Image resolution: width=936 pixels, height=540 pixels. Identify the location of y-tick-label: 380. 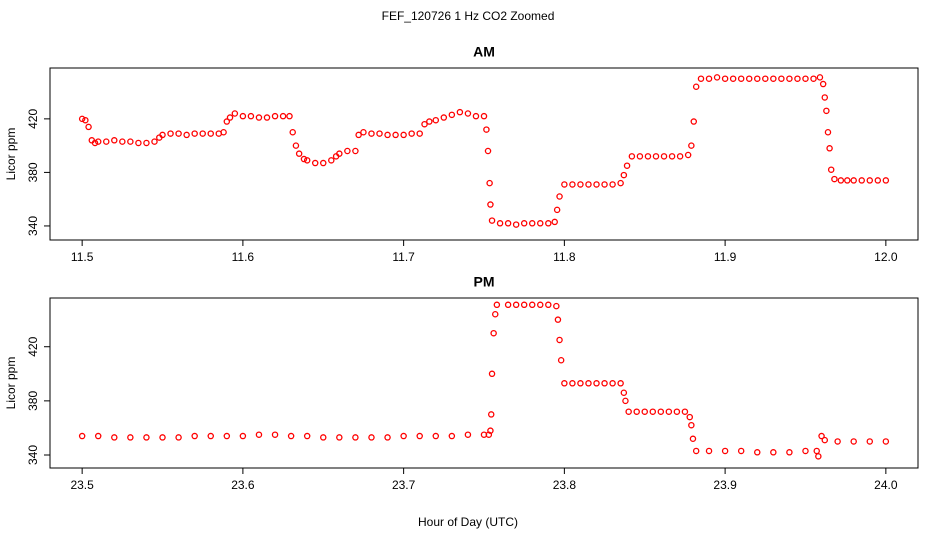
(33, 172).